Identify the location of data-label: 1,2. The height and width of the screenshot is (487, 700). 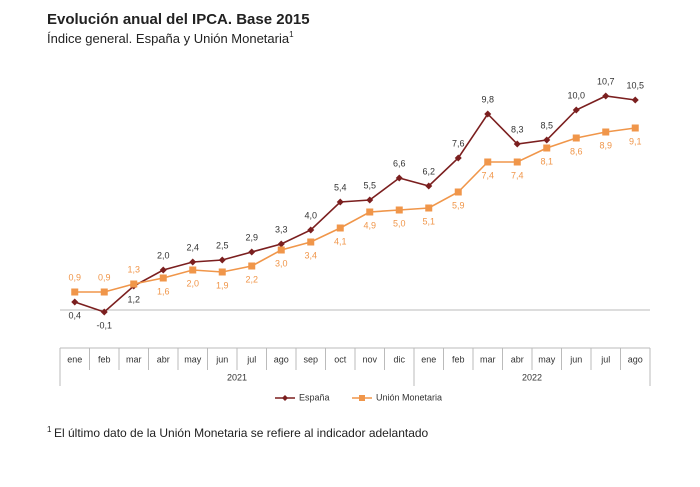
(133, 299).